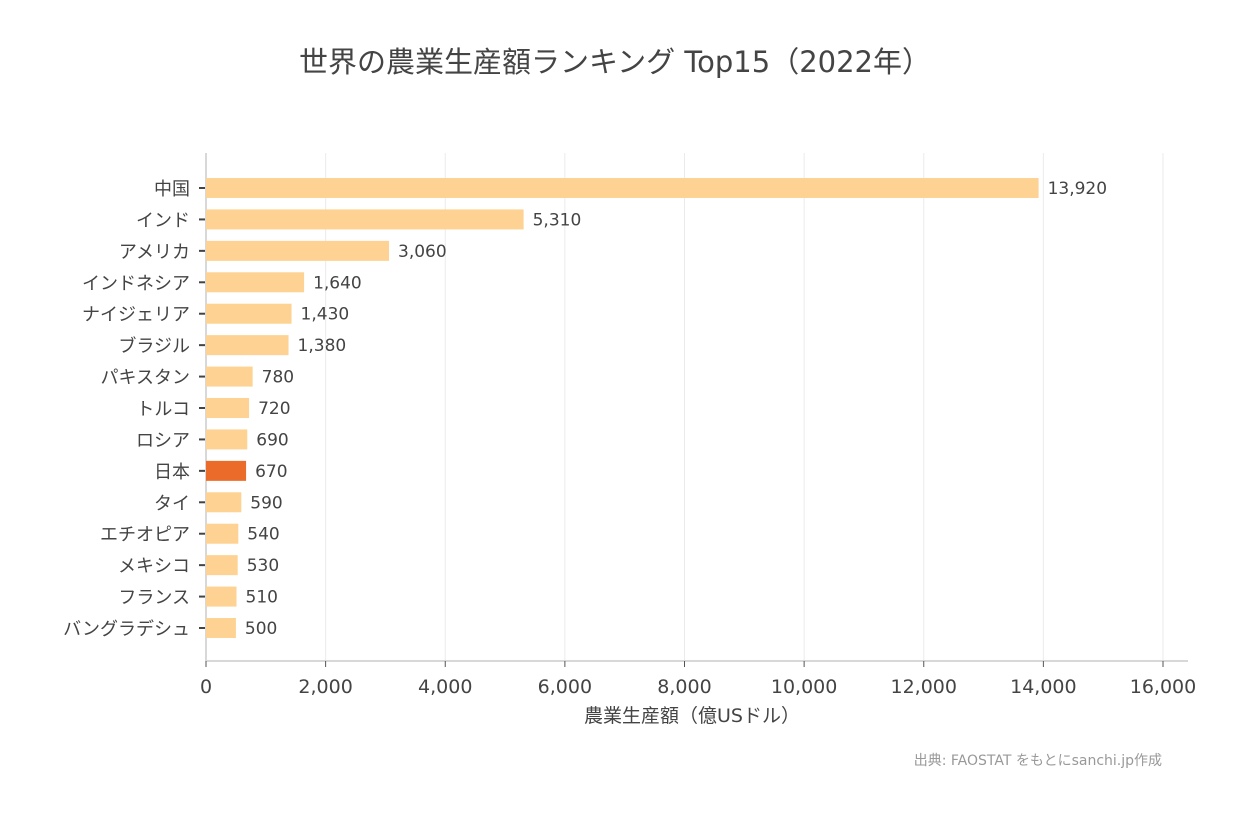 The height and width of the screenshot is (817, 1244). Describe the element at coordinates (136, 315) in the screenshot. I see `y-tick-label: ナイジェリア` at that location.